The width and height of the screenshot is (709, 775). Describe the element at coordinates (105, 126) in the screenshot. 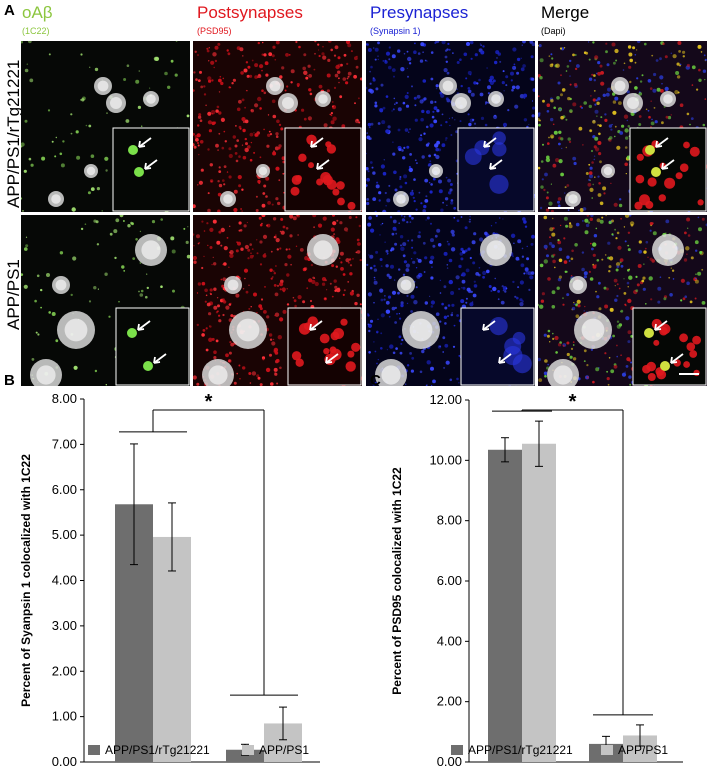

I see `micrograph-r1-c1` at that location.